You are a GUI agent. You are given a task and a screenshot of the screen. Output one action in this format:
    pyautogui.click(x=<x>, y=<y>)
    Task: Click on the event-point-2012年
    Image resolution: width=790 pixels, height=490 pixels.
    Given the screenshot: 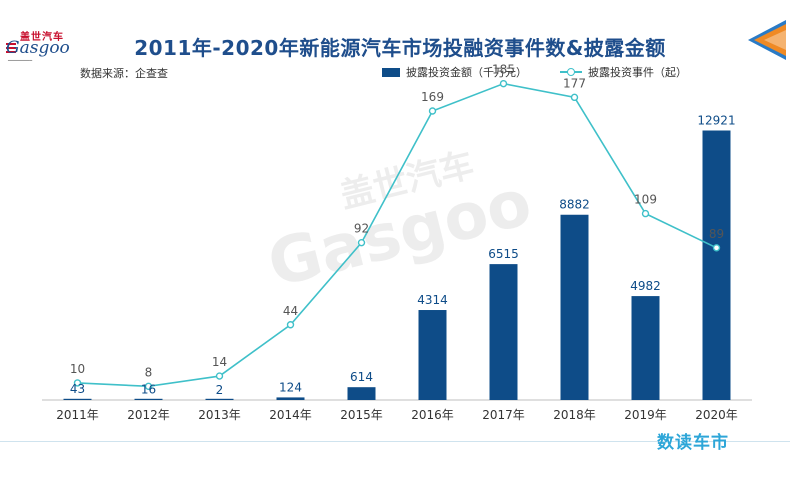 What is the action you would take?
    pyautogui.click(x=148, y=386)
    